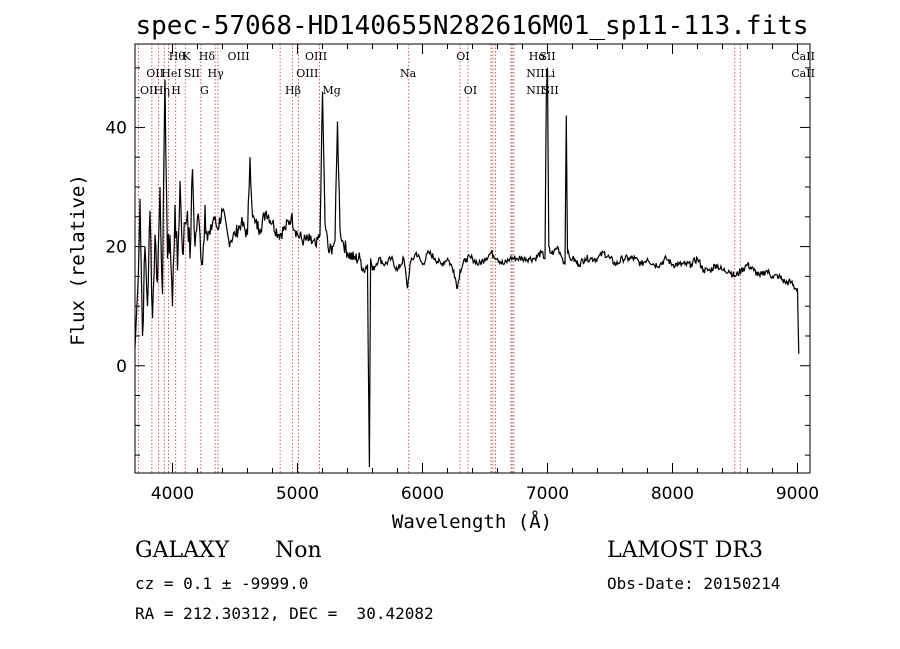 The width and height of the screenshot is (900, 649). I want to click on x-axis-label: Wavelength (Å), so click(472, 521).